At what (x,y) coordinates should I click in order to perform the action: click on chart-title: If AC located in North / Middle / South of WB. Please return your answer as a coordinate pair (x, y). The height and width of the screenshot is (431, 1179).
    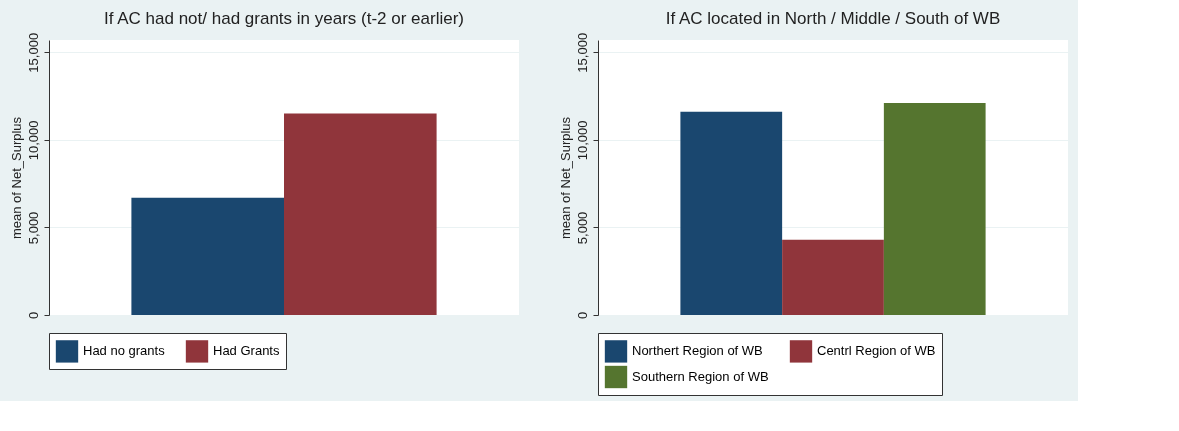
    Looking at the image, I should click on (833, 19).